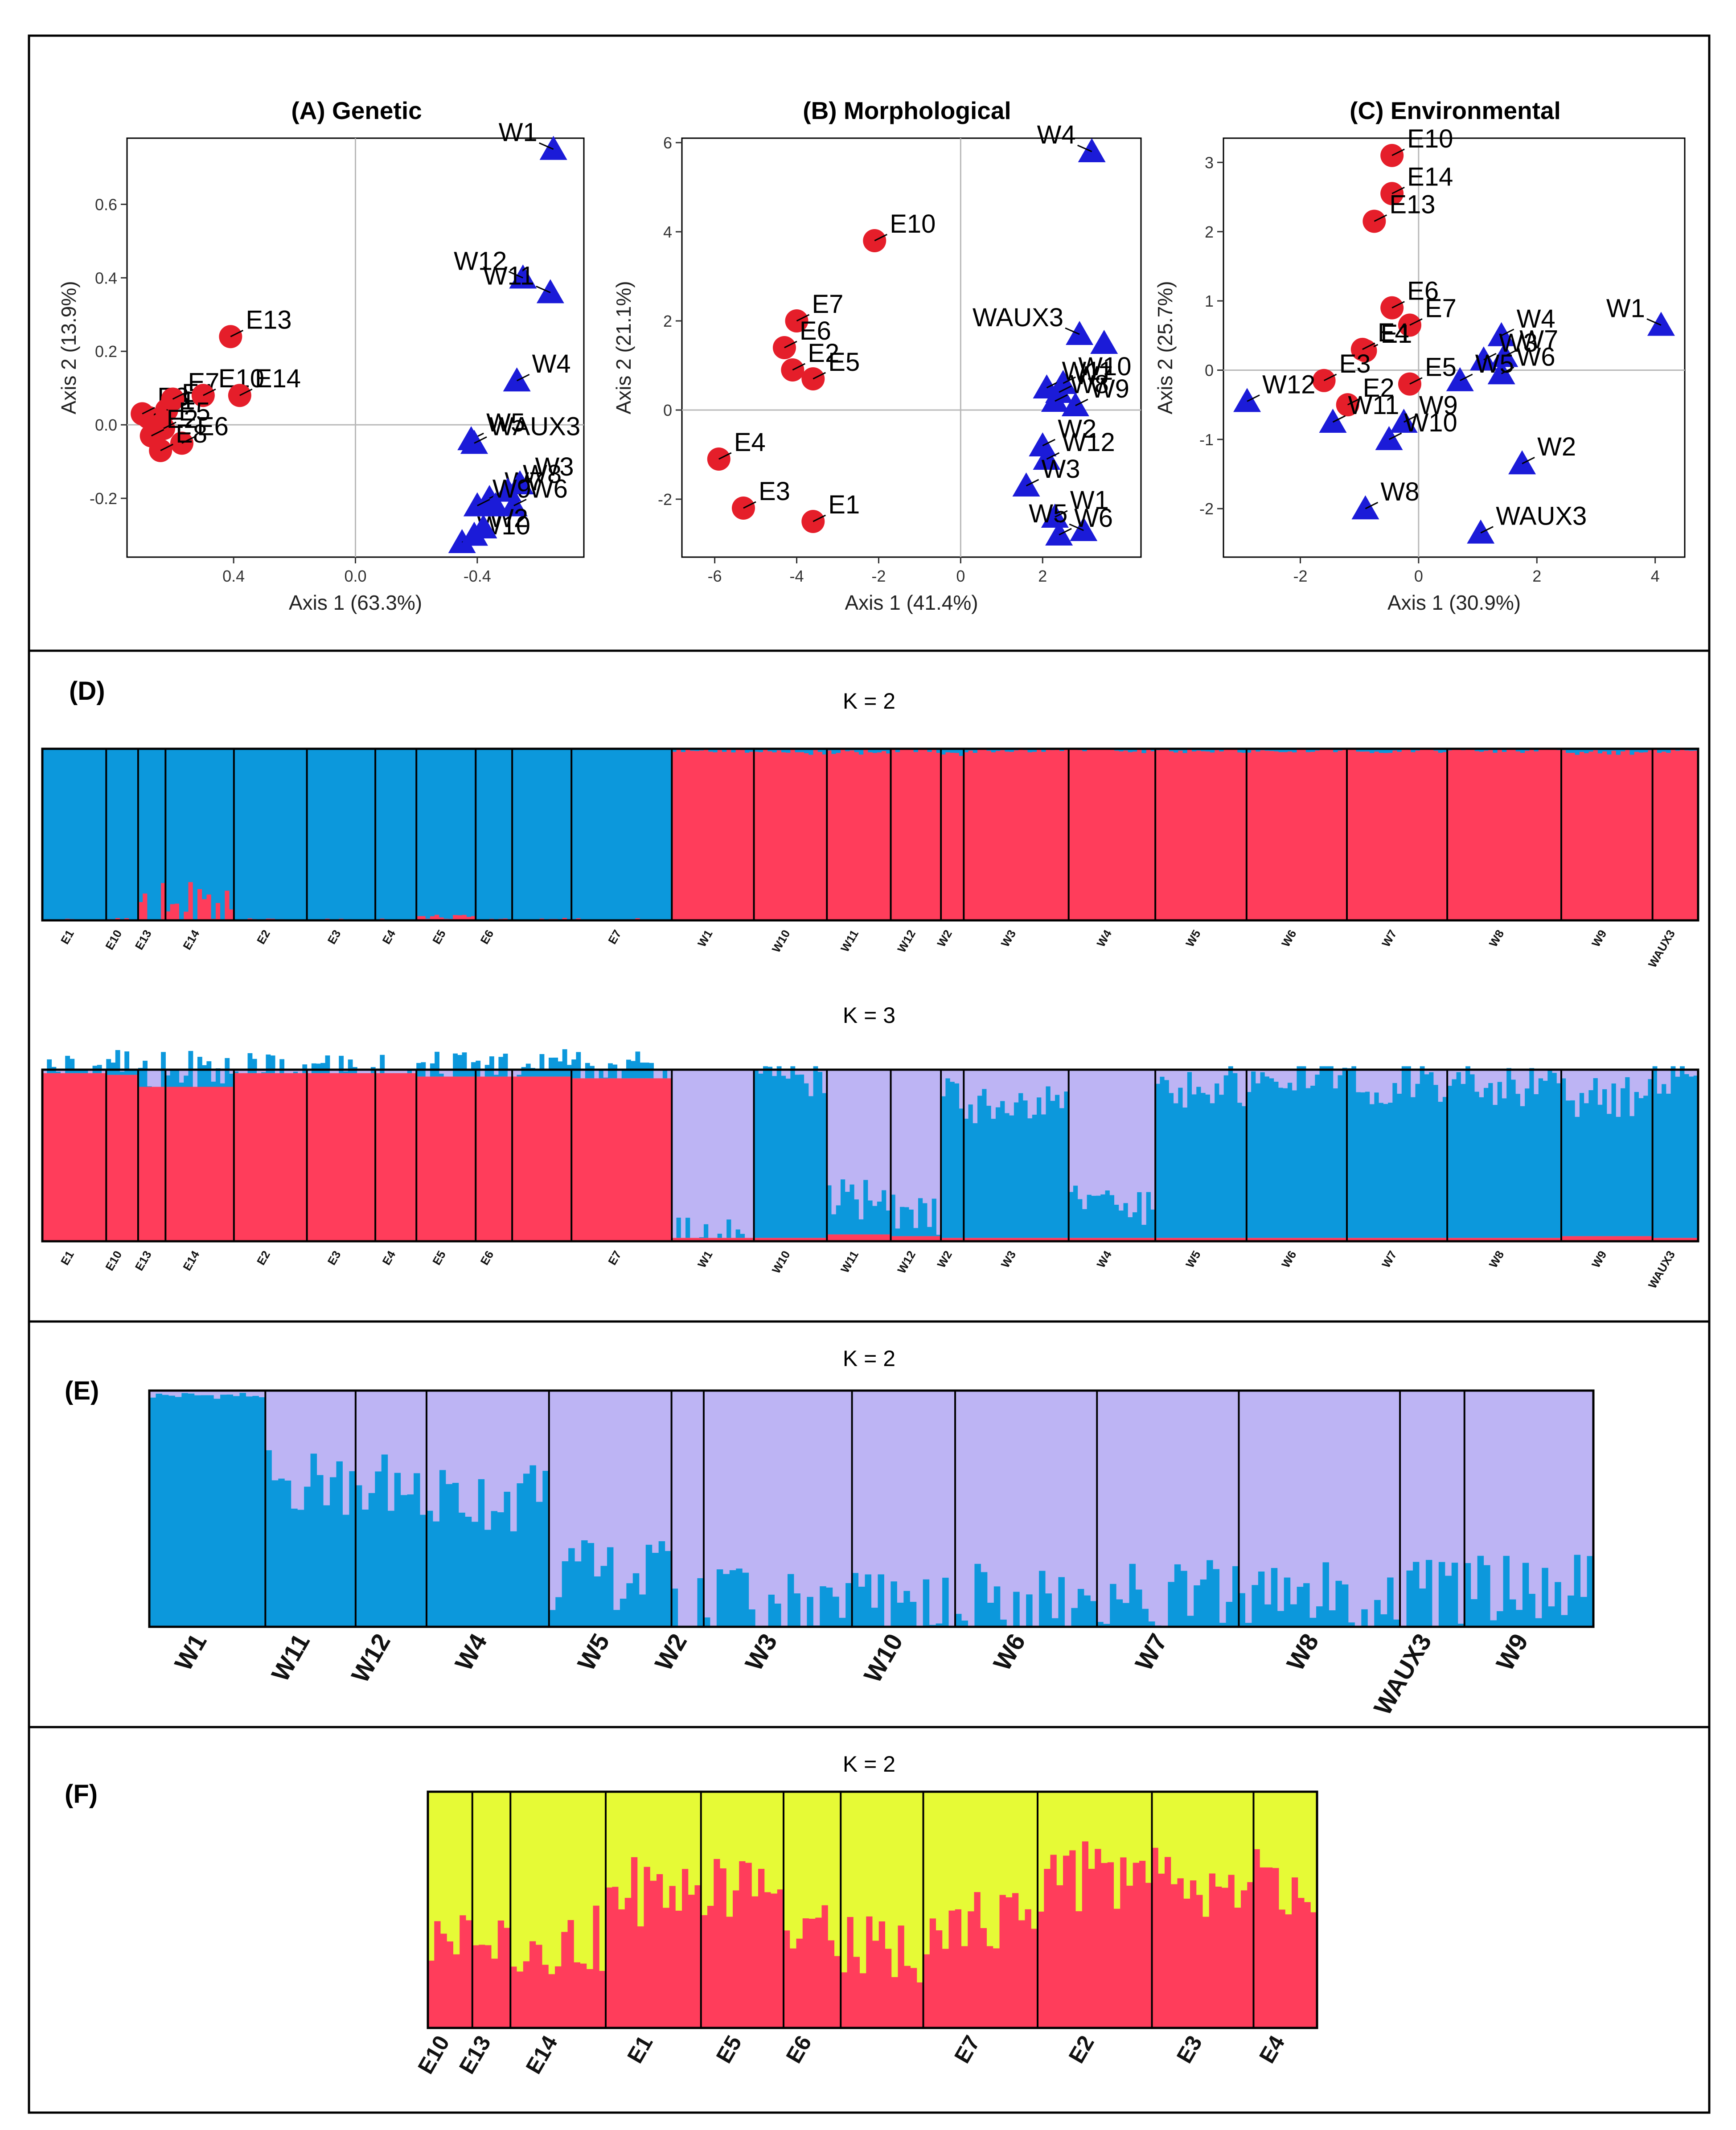 The width and height of the screenshot is (1736, 2130). I want to click on point-c-w7, so click(1504, 355).